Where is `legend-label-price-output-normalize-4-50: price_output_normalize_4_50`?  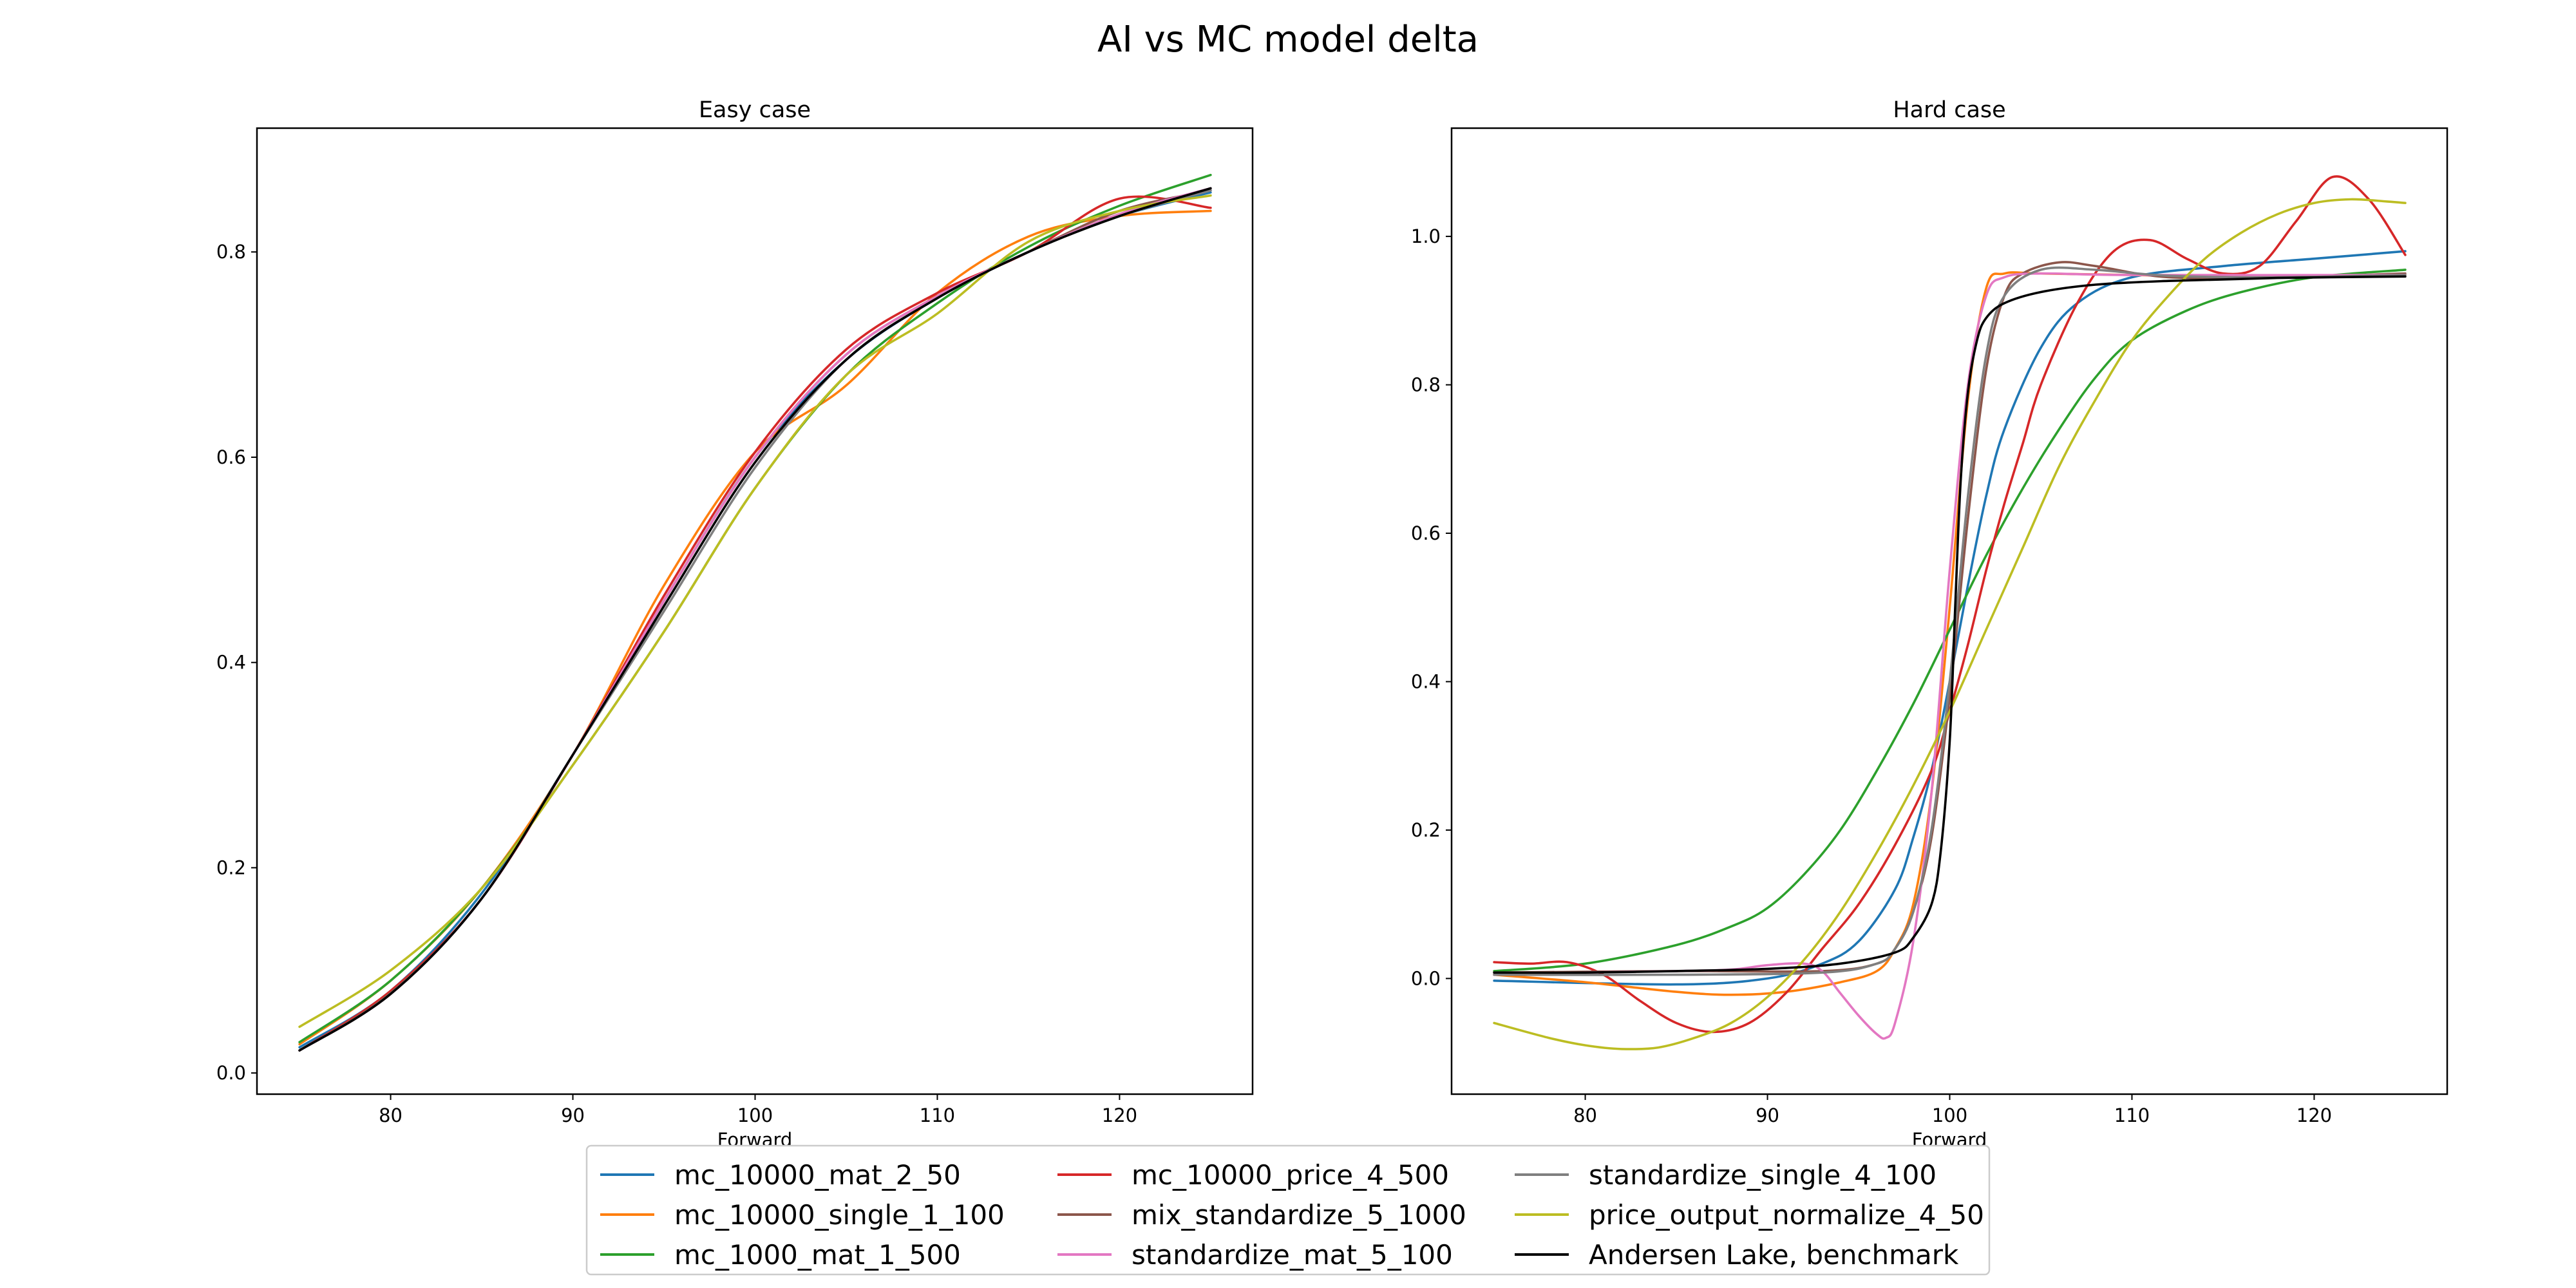
legend-label-price-output-normalize-4-50: price_output_normalize_4_50 is located at coordinates (1787, 1215).